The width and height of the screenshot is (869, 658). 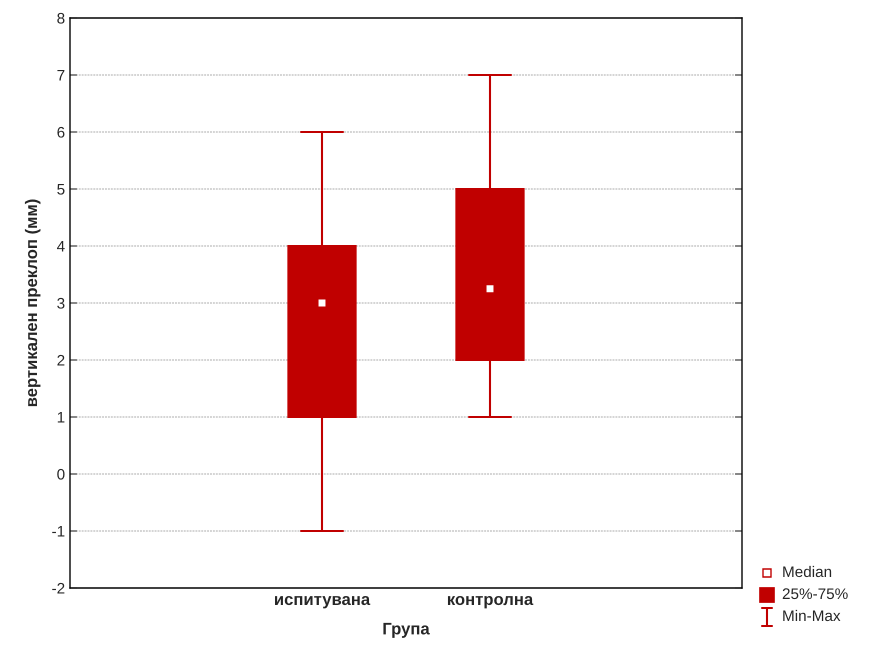 What do you see at coordinates (406, 630) in the screenshot?
I see `x-axis-title: Група` at bounding box center [406, 630].